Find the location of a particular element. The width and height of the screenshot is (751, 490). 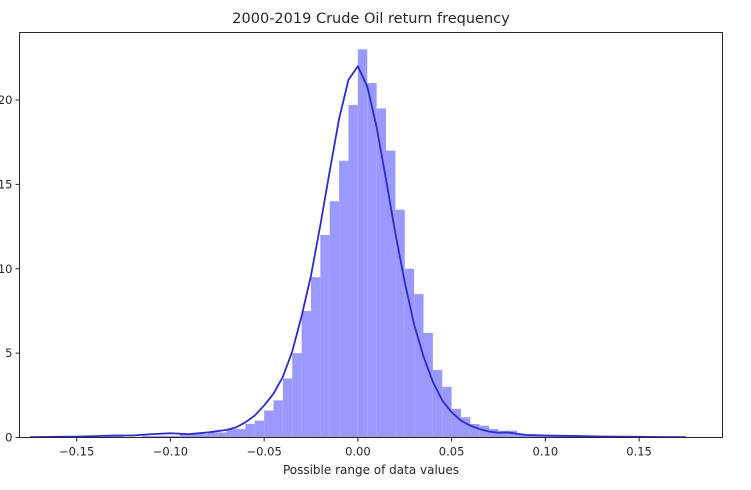

x-tick-label: 0.05 is located at coordinates (452, 452).